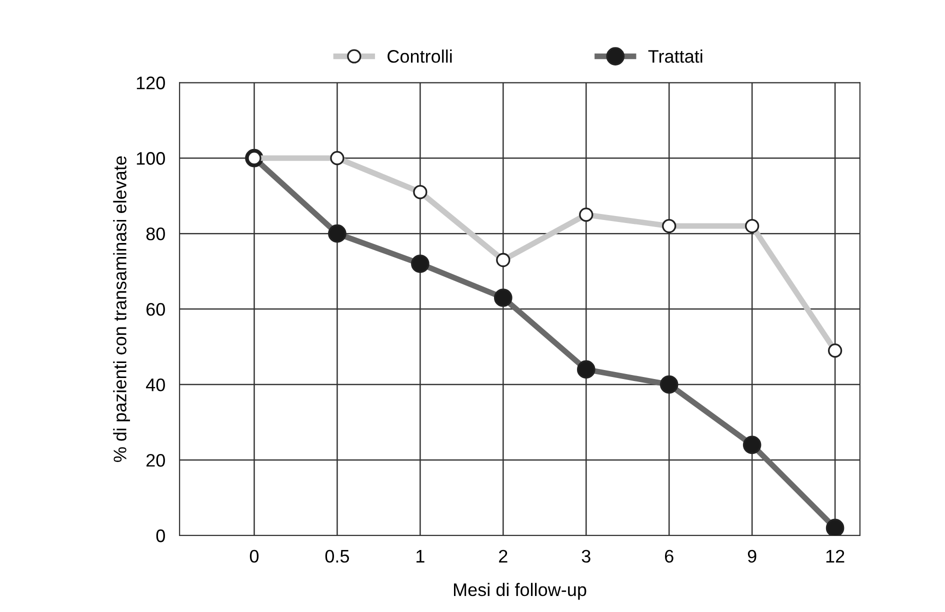 This screenshot has height=612, width=945. What do you see at coordinates (586, 556) in the screenshot?
I see `x-tick-label: 3` at bounding box center [586, 556].